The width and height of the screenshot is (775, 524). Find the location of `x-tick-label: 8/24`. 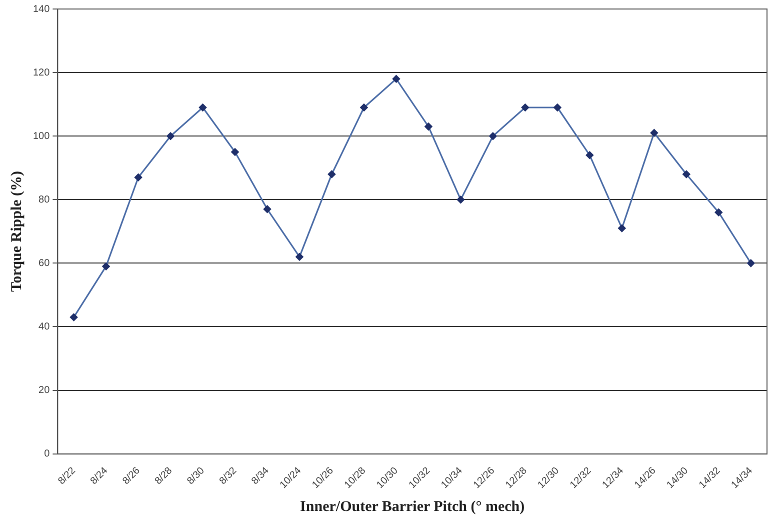

x-tick-label: 8/24 is located at coordinates (99, 476).